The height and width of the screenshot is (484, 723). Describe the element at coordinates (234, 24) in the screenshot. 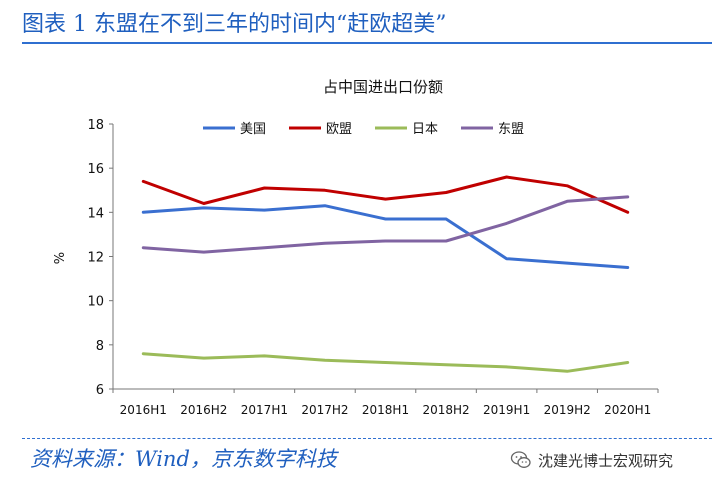

I see `figure-title: 图表 1 东盟在不到三年的时间内“赶欧超美”` at that location.